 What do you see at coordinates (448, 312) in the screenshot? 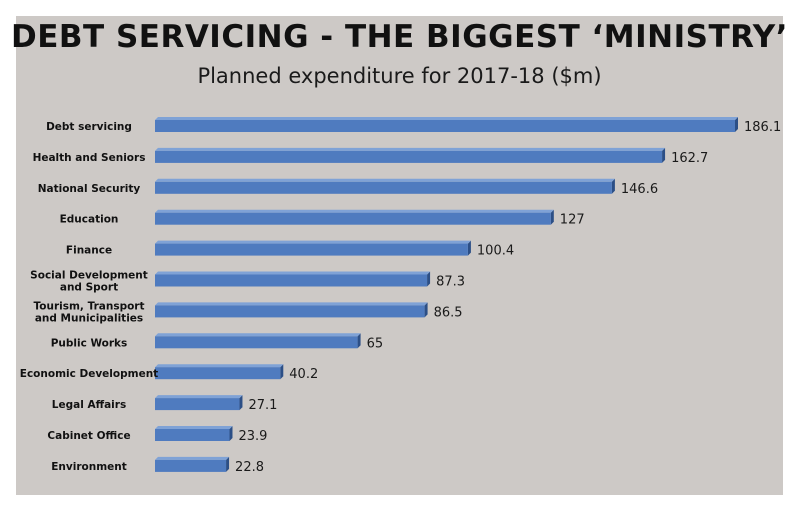
I see `data-label: 86.5` at bounding box center [448, 312].